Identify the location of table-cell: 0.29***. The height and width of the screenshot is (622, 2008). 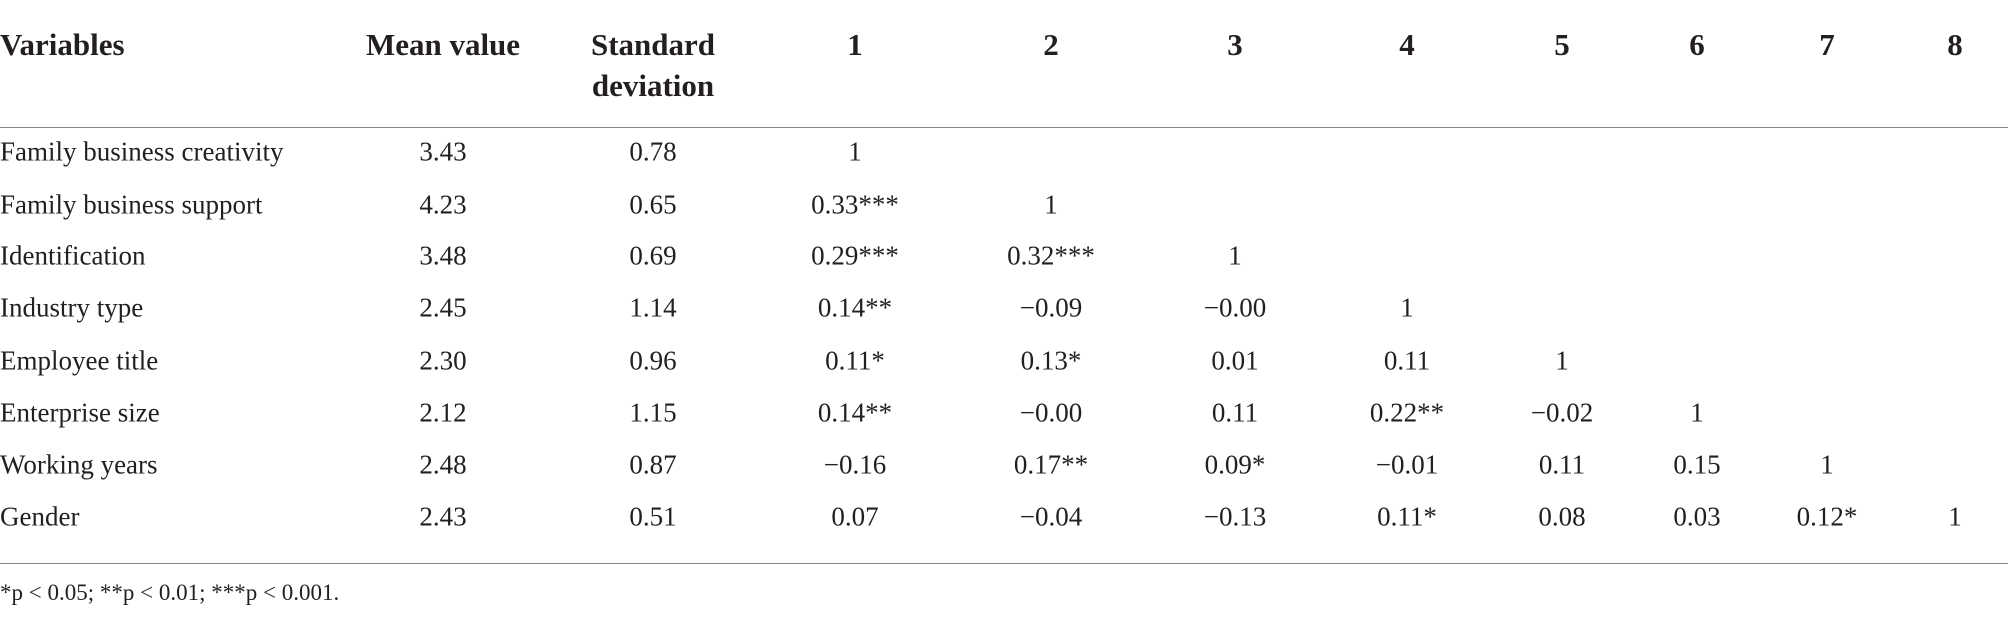
(855, 255).